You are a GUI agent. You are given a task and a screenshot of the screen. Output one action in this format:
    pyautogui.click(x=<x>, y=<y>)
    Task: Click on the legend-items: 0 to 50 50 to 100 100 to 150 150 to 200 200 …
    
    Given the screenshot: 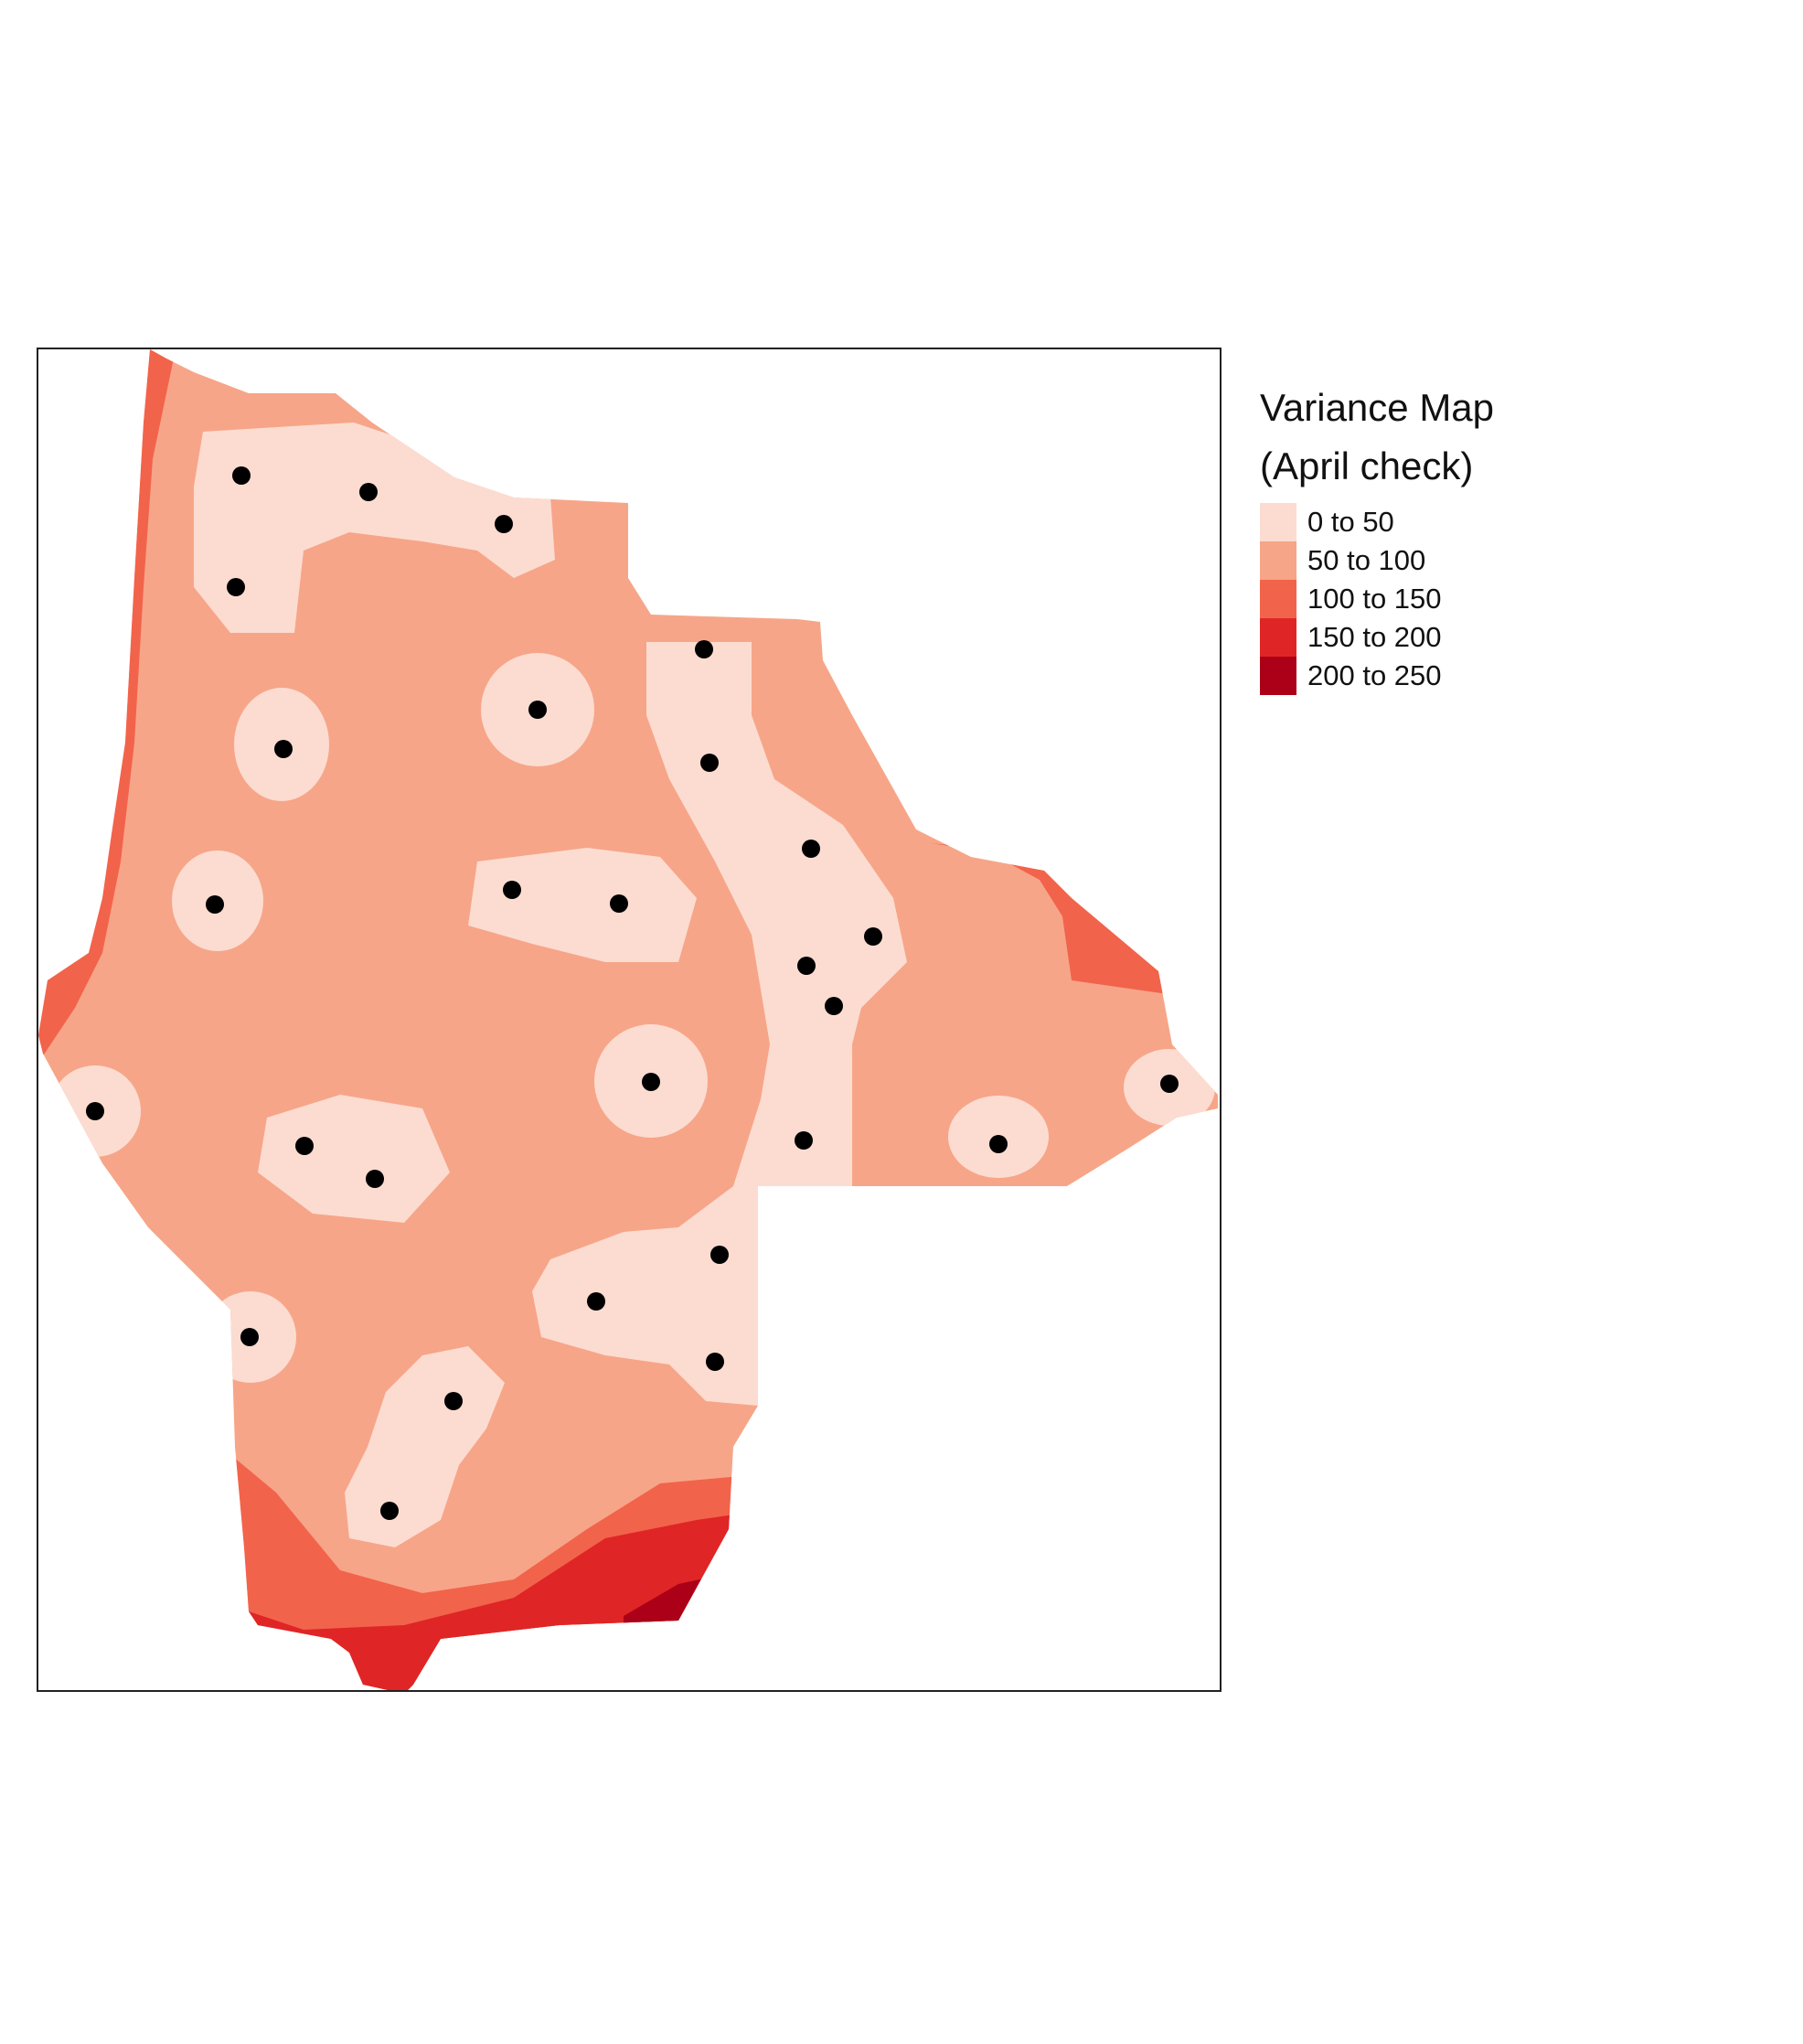 What is the action you would take?
    pyautogui.click(x=1377, y=599)
    